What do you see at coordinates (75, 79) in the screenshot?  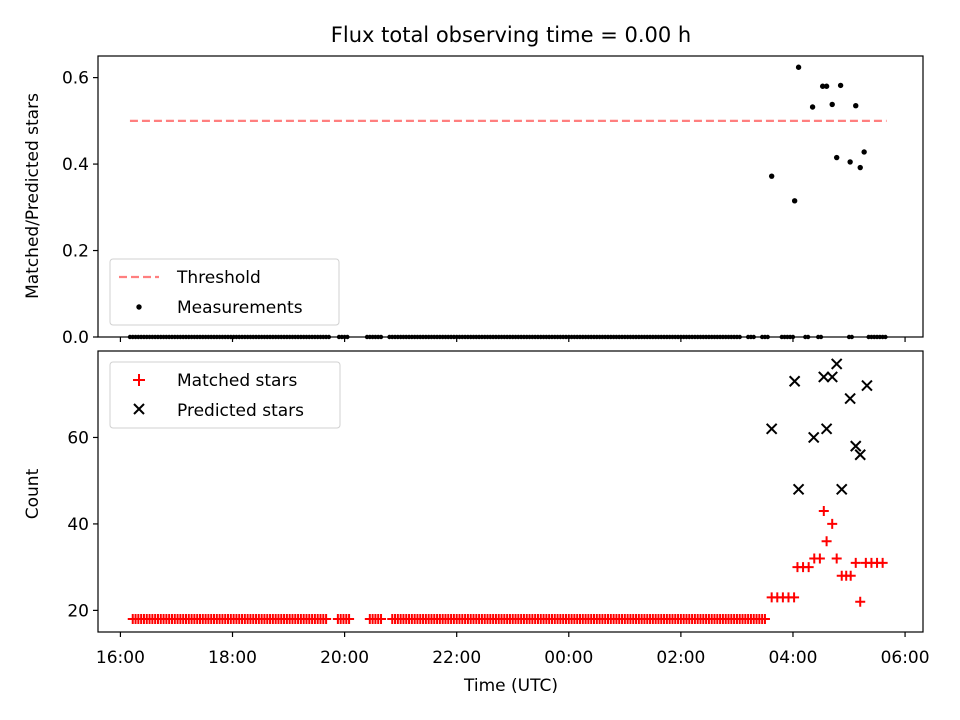 I see `top-y-tick-label: 0.6` at bounding box center [75, 79].